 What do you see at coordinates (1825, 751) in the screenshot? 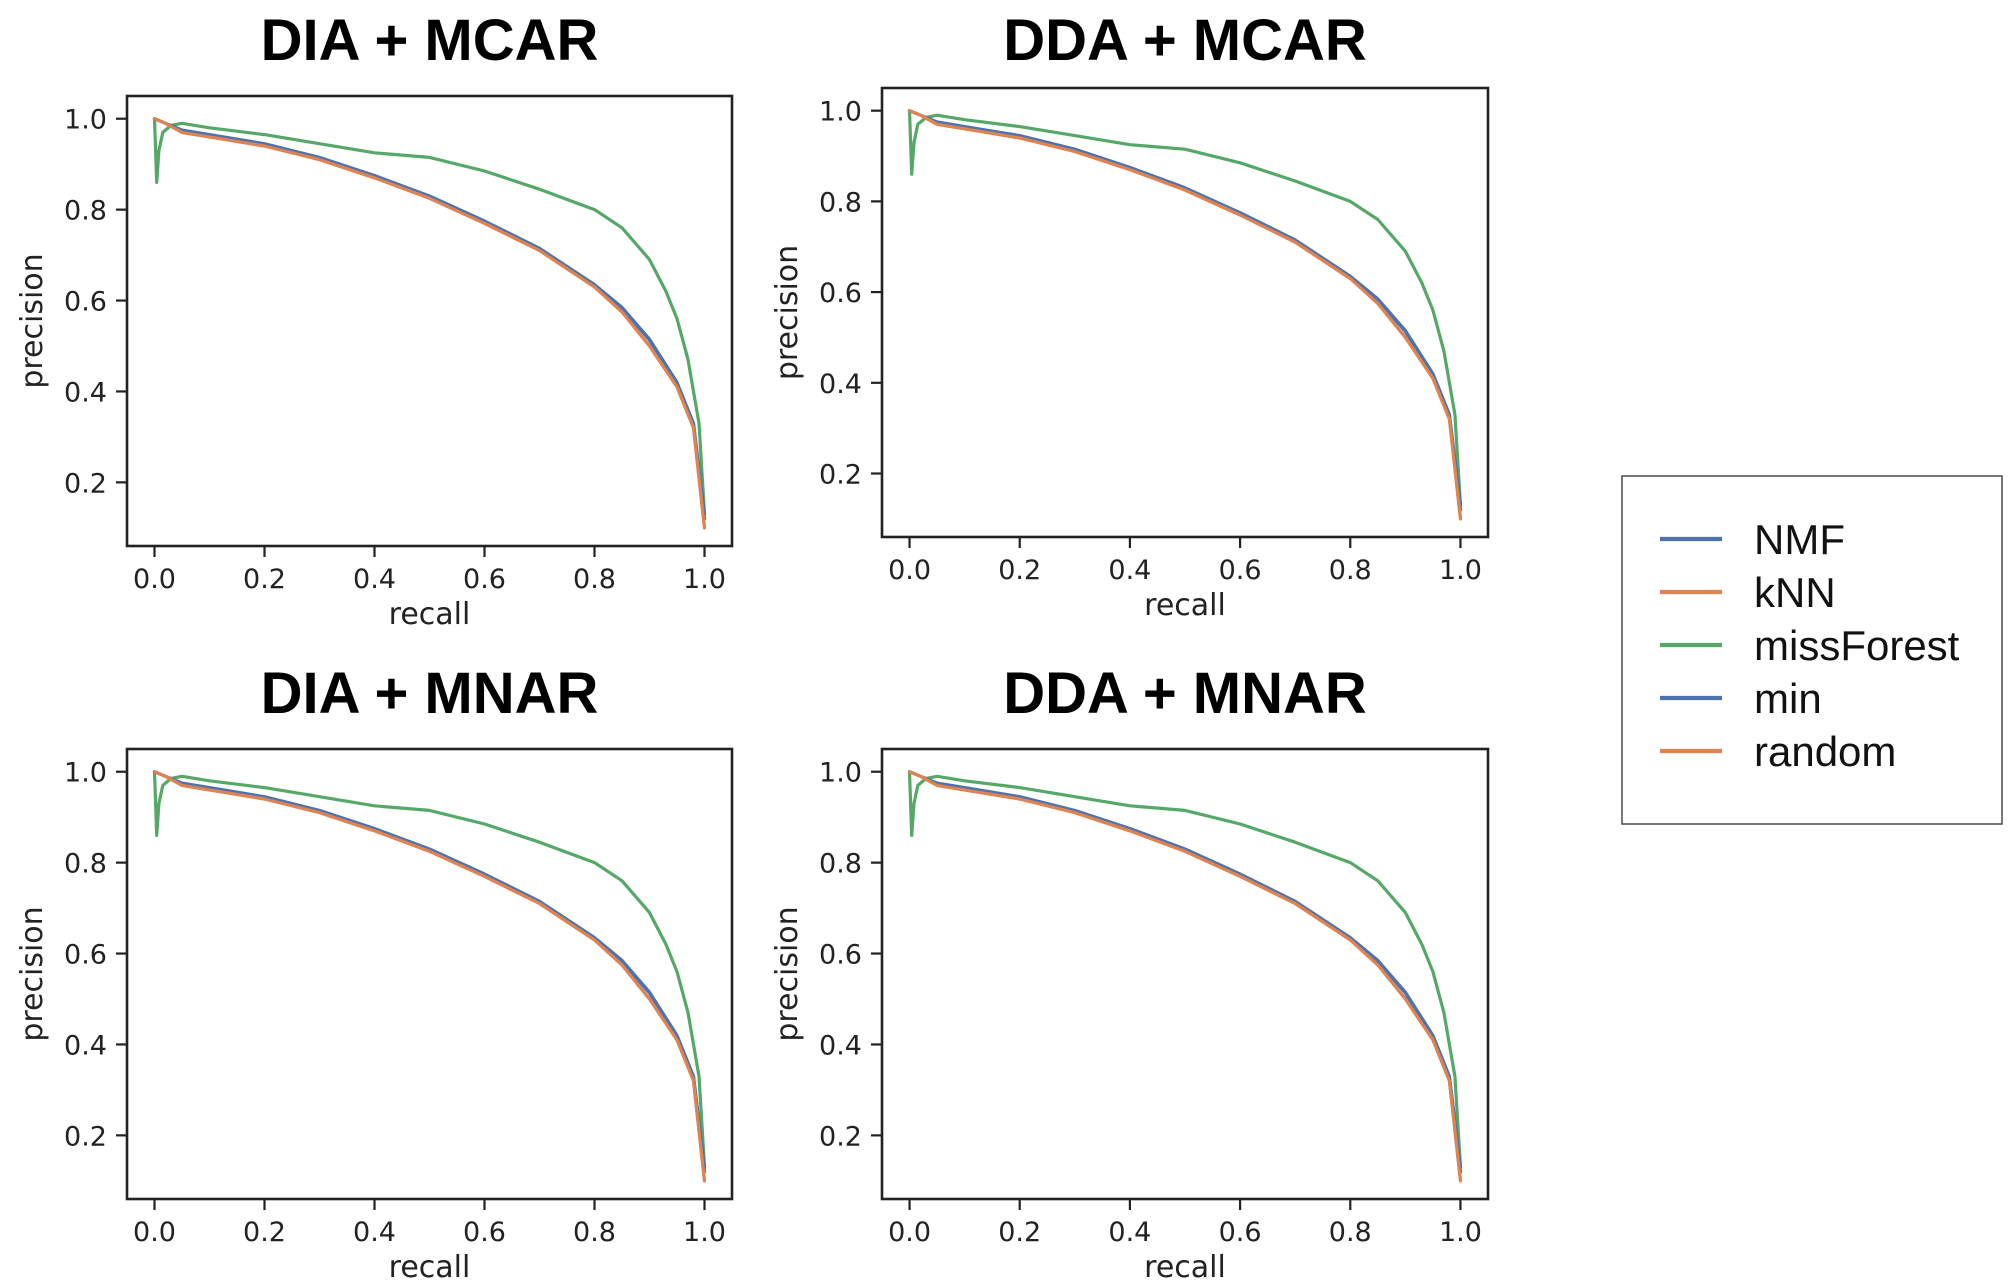
I see `legend-label: random` at bounding box center [1825, 751].